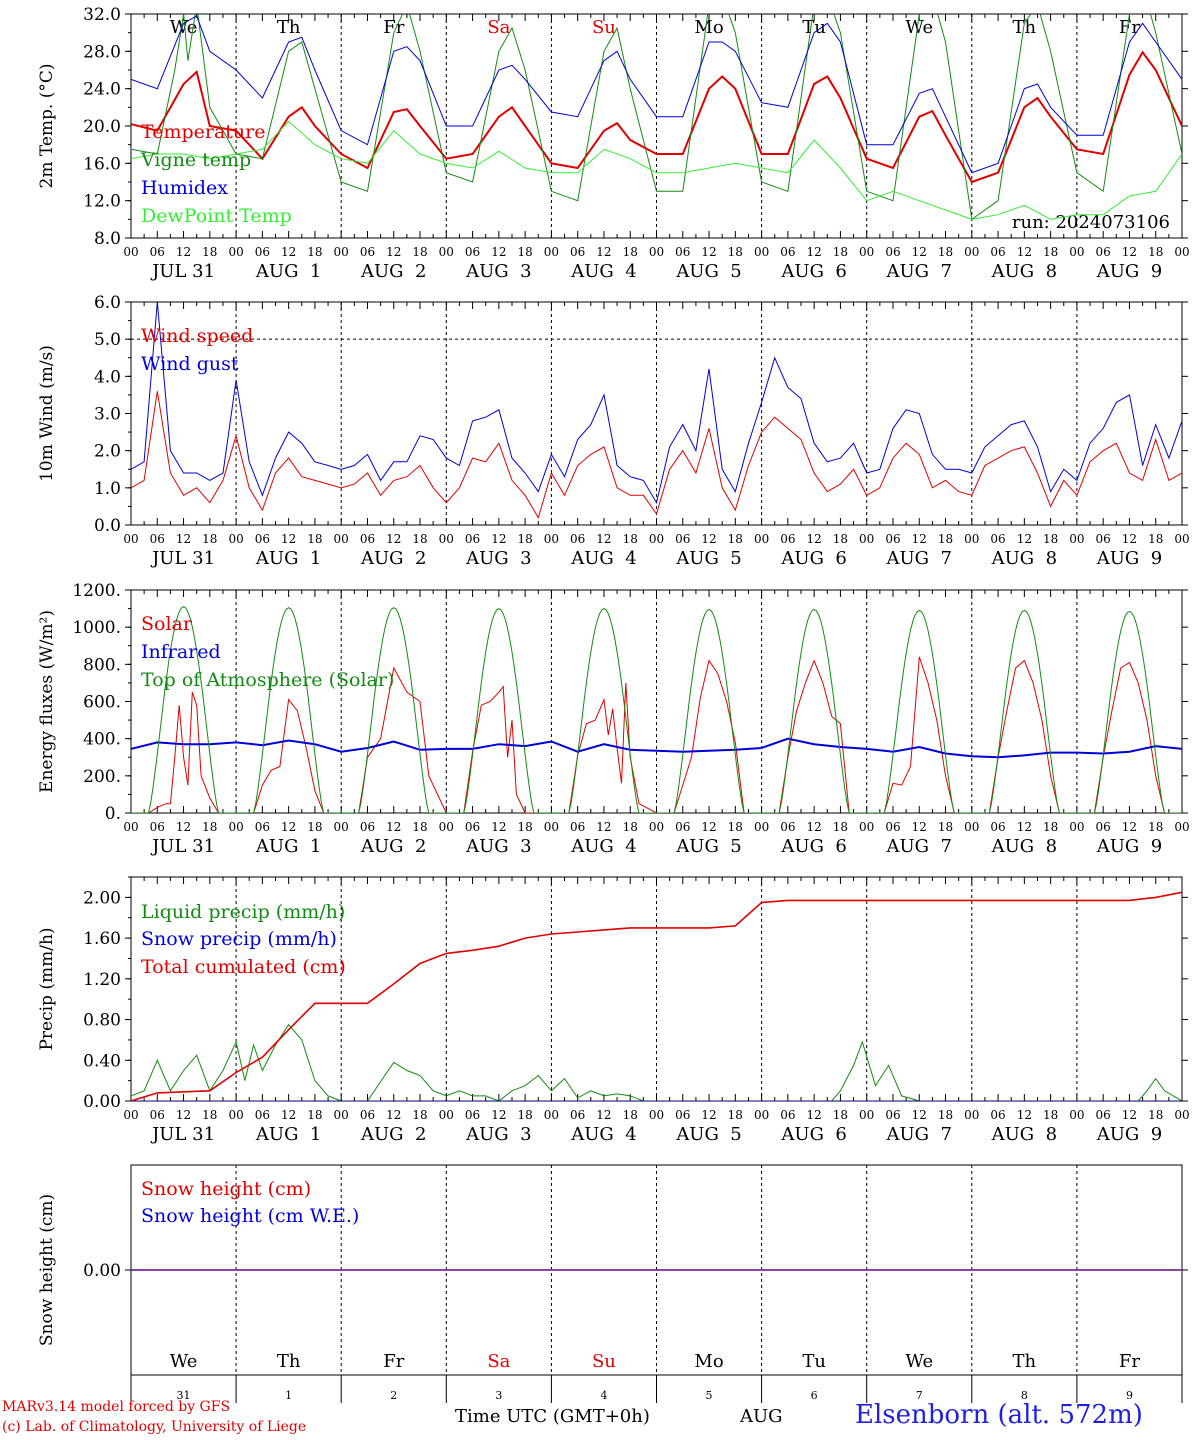 The image size is (1194, 1440). What do you see at coordinates (393, 271) in the screenshot?
I see `date-label: AUG 2` at bounding box center [393, 271].